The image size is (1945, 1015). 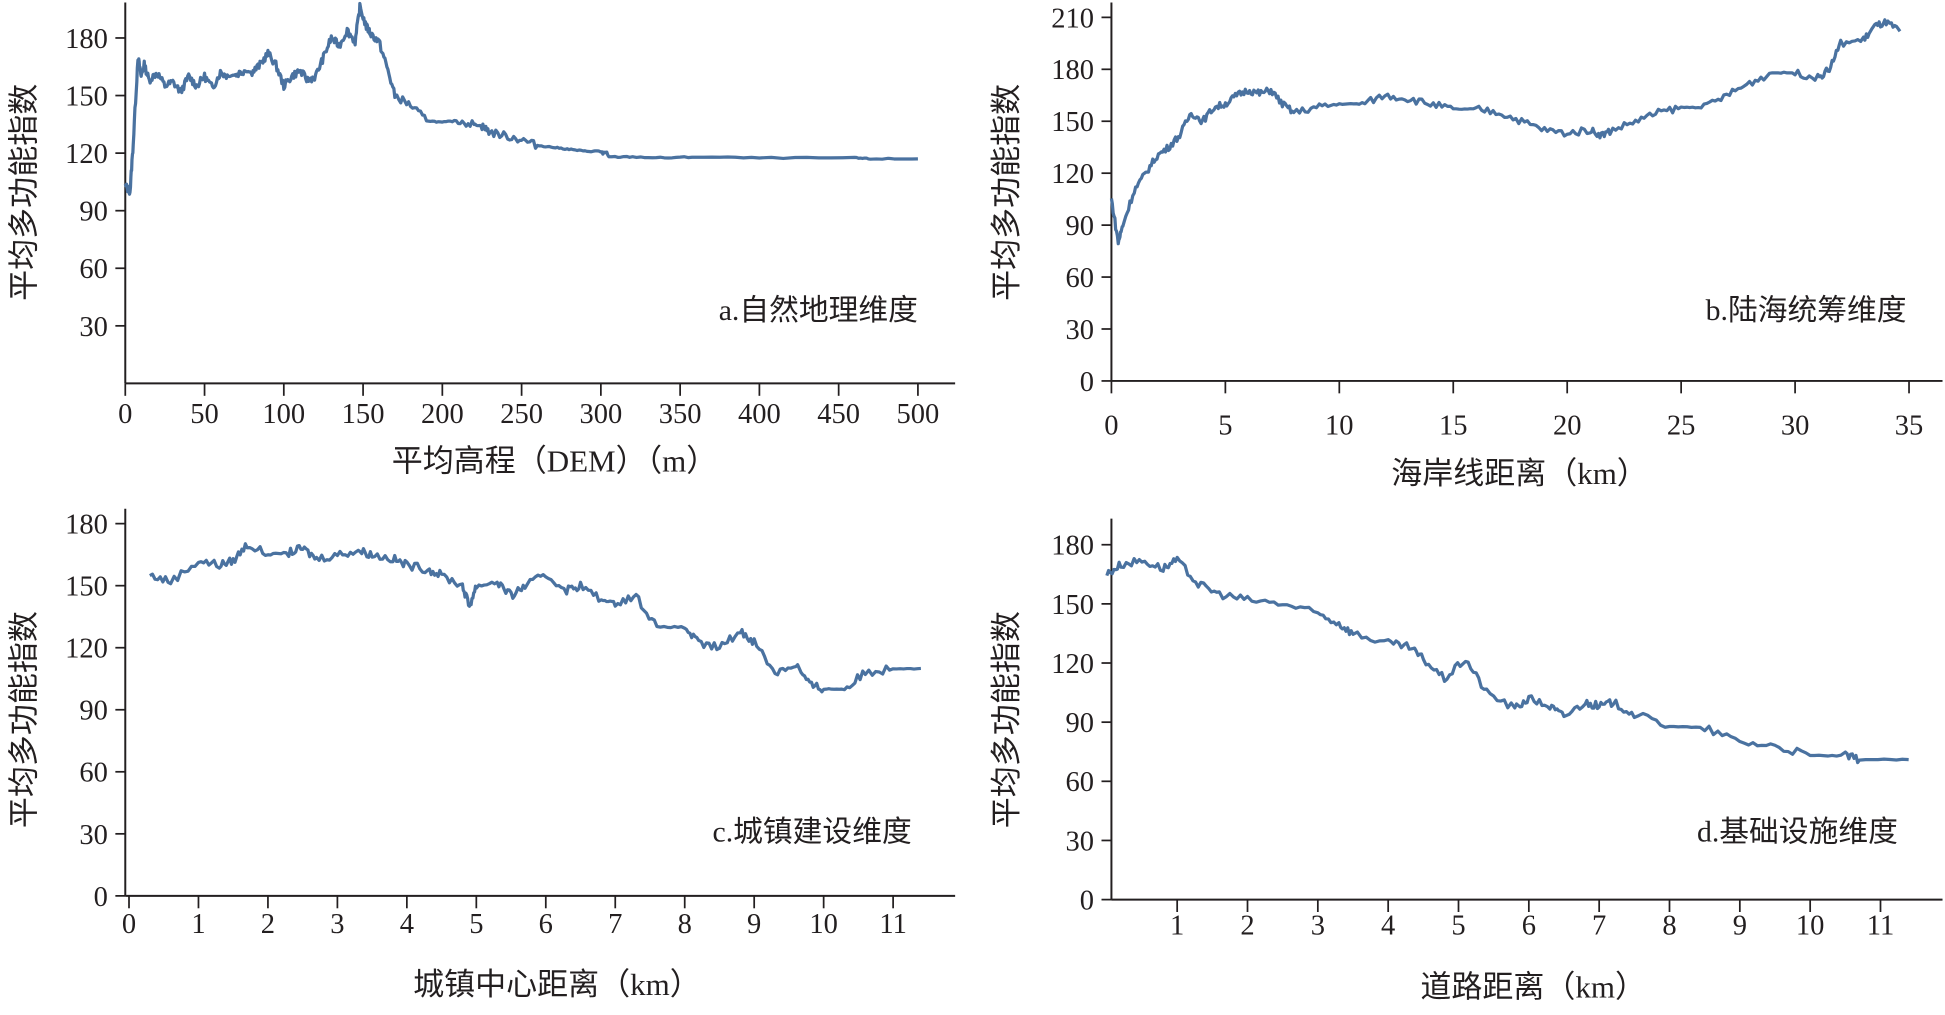 What do you see at coordinates (283, 414) in the screenshot?
I see `x-tick-label: 100` at bounding box center [283, 414].